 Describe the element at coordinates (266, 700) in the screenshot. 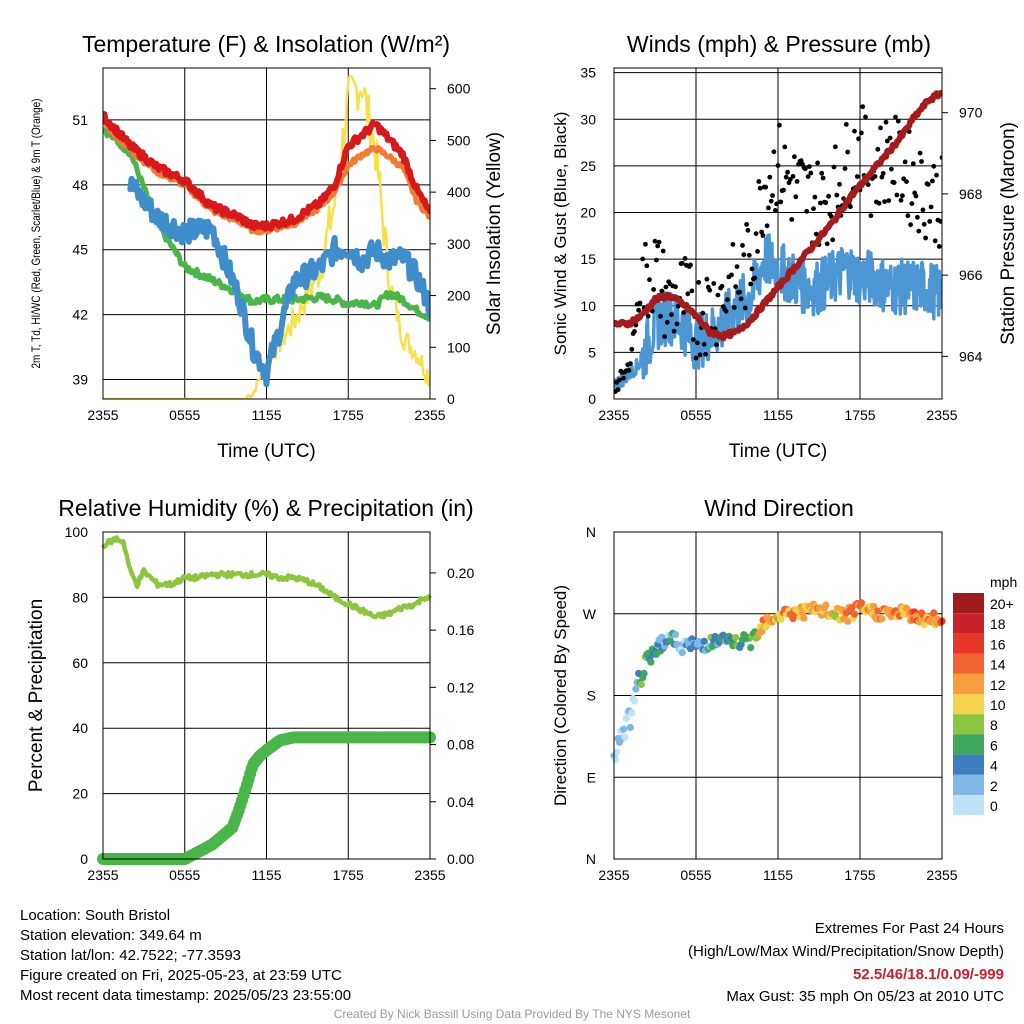

I see `plot-area` at that location.